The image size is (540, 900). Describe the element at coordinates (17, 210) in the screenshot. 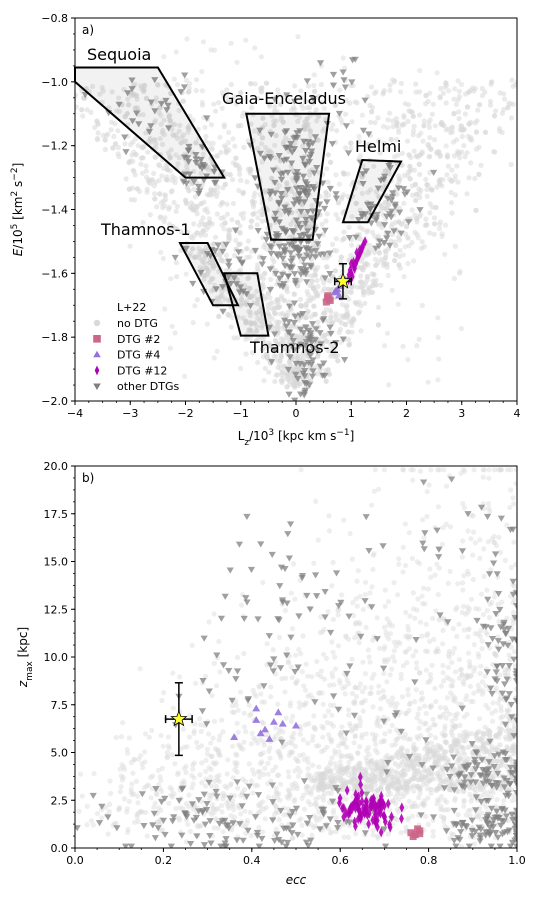

I see `y-axis-label: E/105 [km2 s−2]` at that location.